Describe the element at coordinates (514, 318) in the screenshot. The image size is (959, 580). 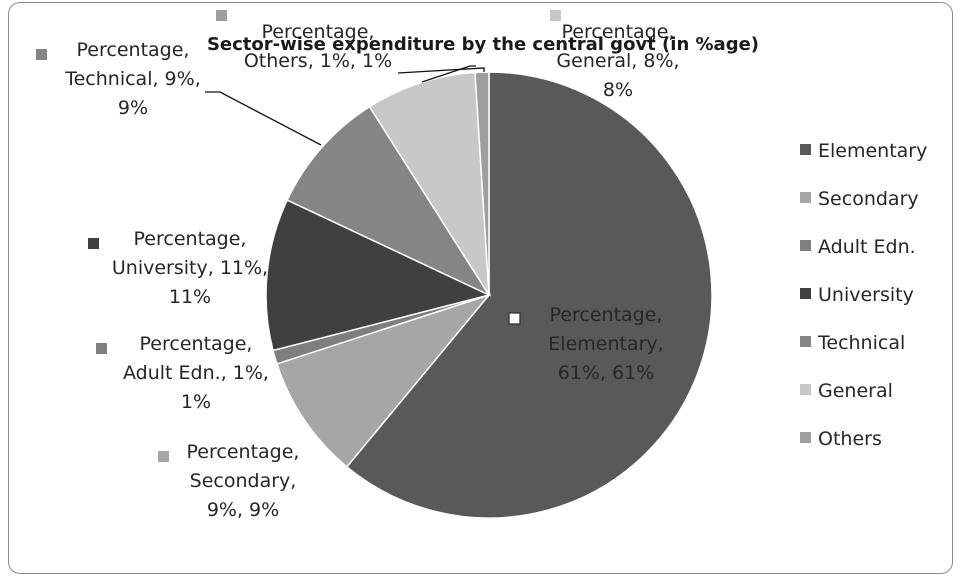
I see `data-label-marker-elementary` at that location.